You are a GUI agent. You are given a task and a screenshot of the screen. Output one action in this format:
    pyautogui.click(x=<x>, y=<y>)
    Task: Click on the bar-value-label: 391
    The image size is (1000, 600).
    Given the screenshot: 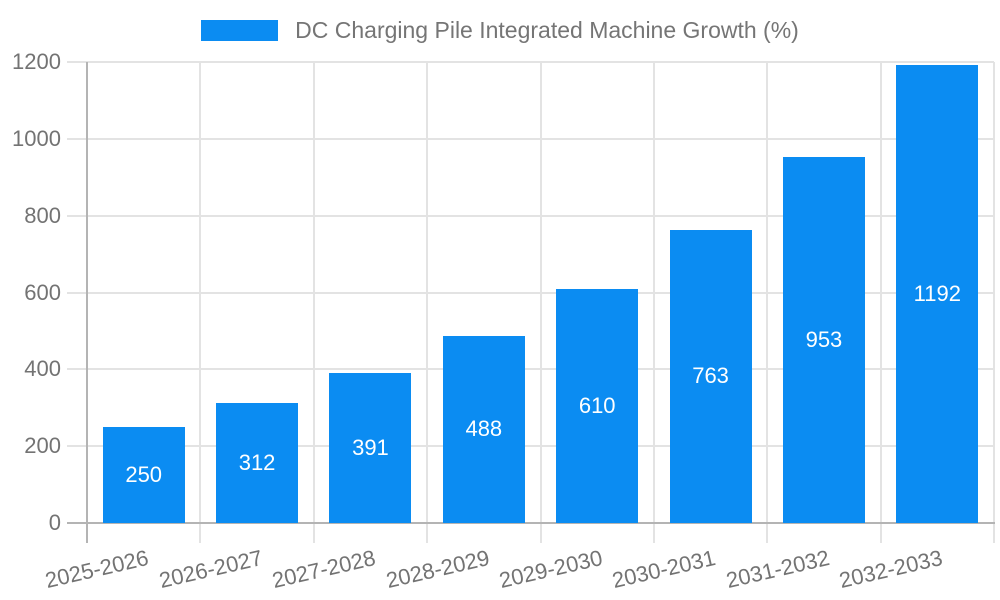 What is the action you would take?
    pyautogui.click(x=370, y=447)
    